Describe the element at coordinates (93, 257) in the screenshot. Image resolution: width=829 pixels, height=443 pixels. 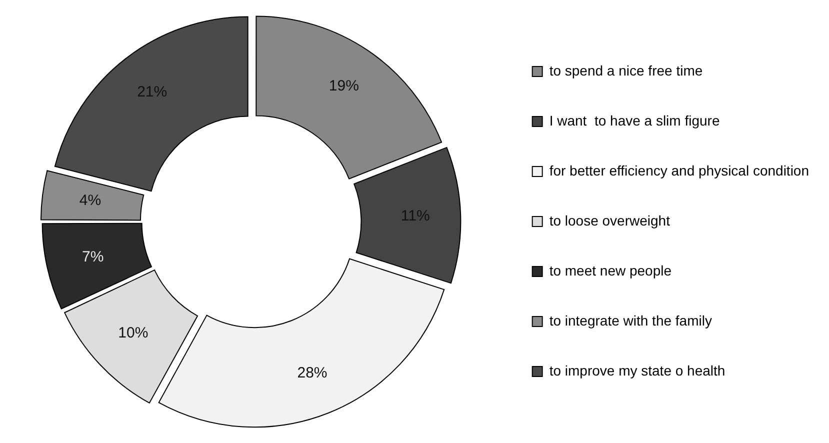
I see `data-label: 7%` at that location.